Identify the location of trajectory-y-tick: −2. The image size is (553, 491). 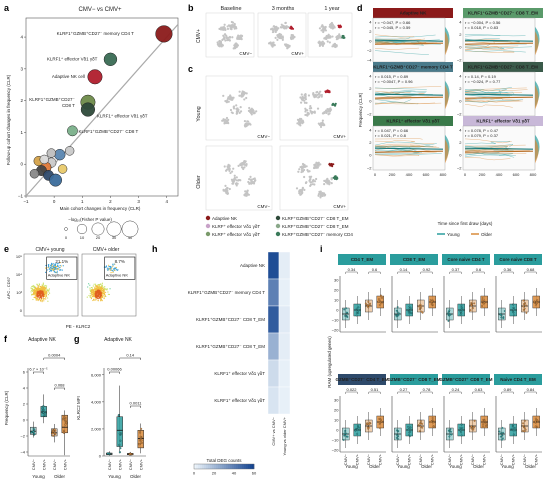
(459, 59).